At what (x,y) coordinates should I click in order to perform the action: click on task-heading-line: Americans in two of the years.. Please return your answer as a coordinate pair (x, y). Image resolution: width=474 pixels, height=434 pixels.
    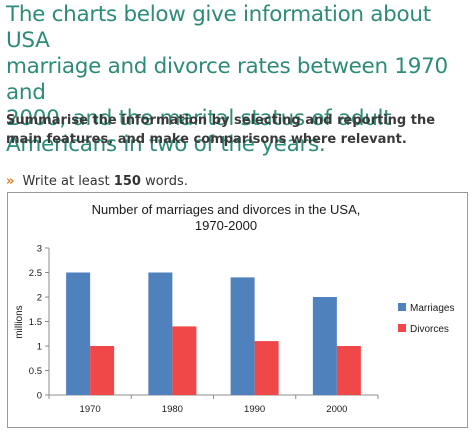
    Looking at the image, I should click on (166, 144).